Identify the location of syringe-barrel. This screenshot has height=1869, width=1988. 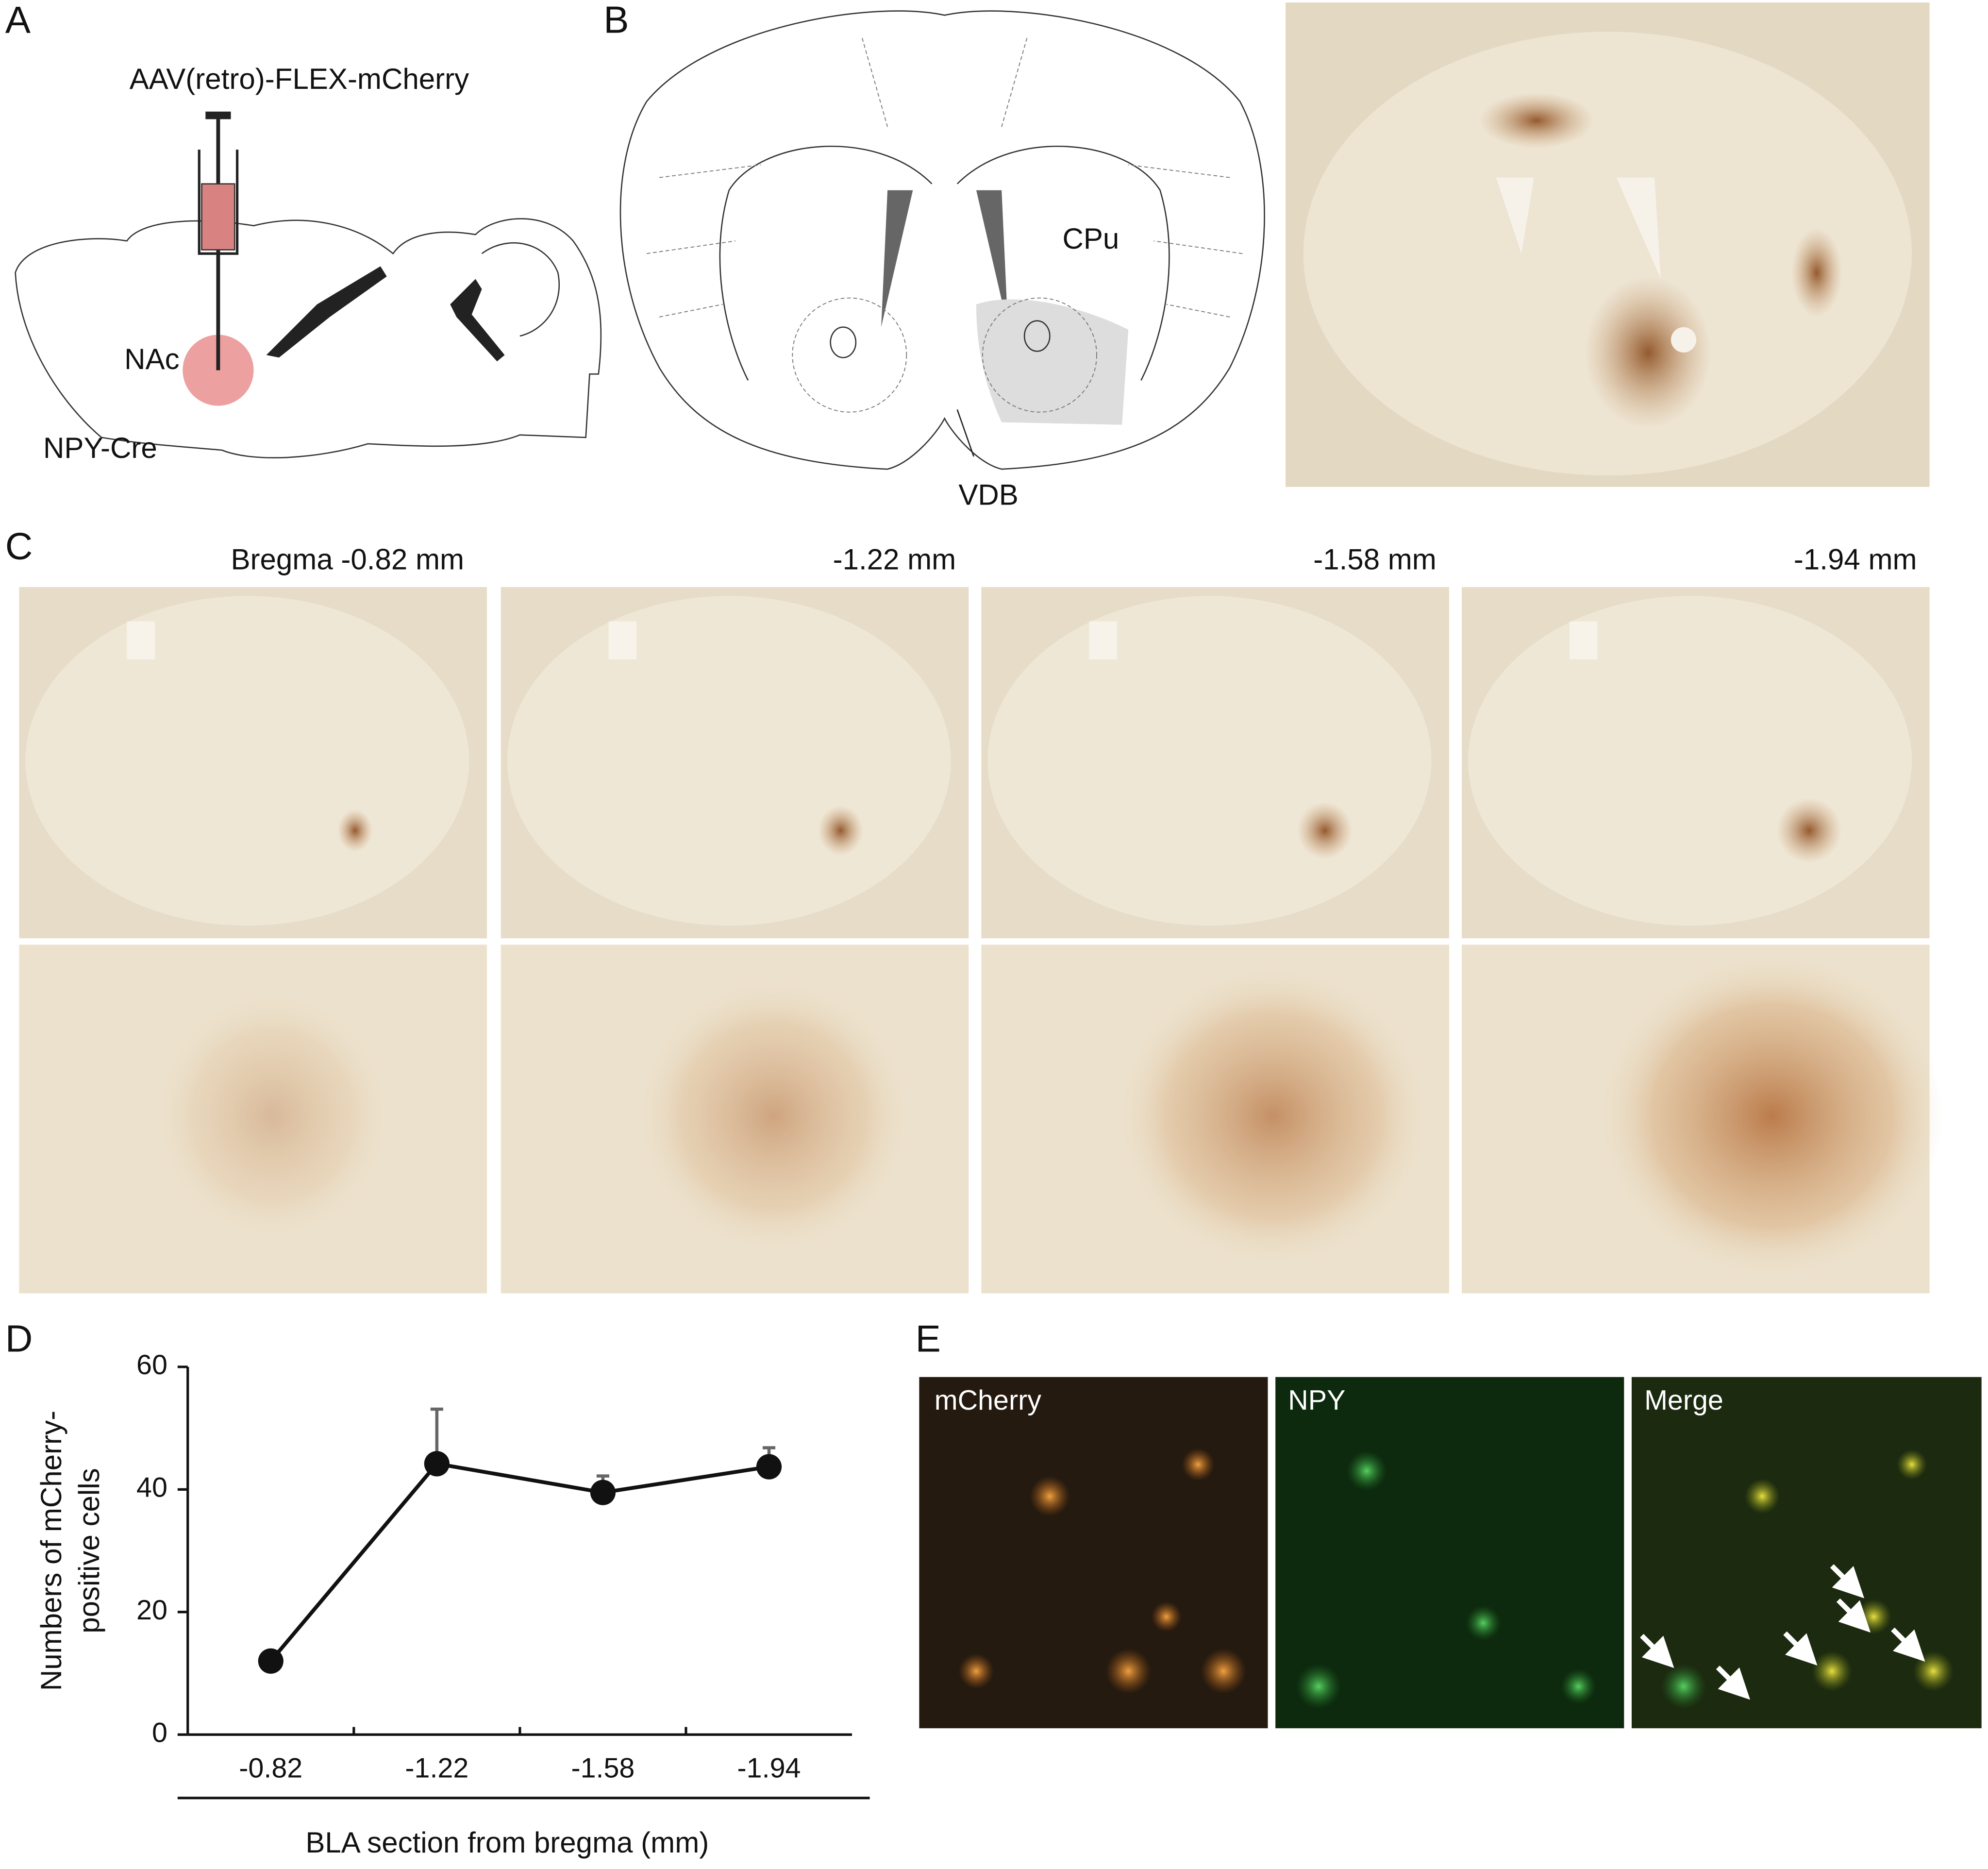
(218, 203).